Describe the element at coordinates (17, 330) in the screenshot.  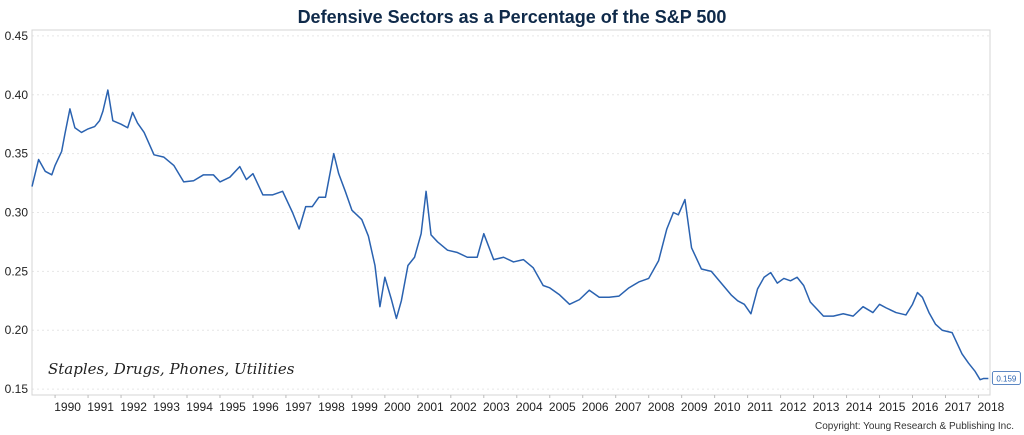
I see `y-tick-label: 0.20` at that location.